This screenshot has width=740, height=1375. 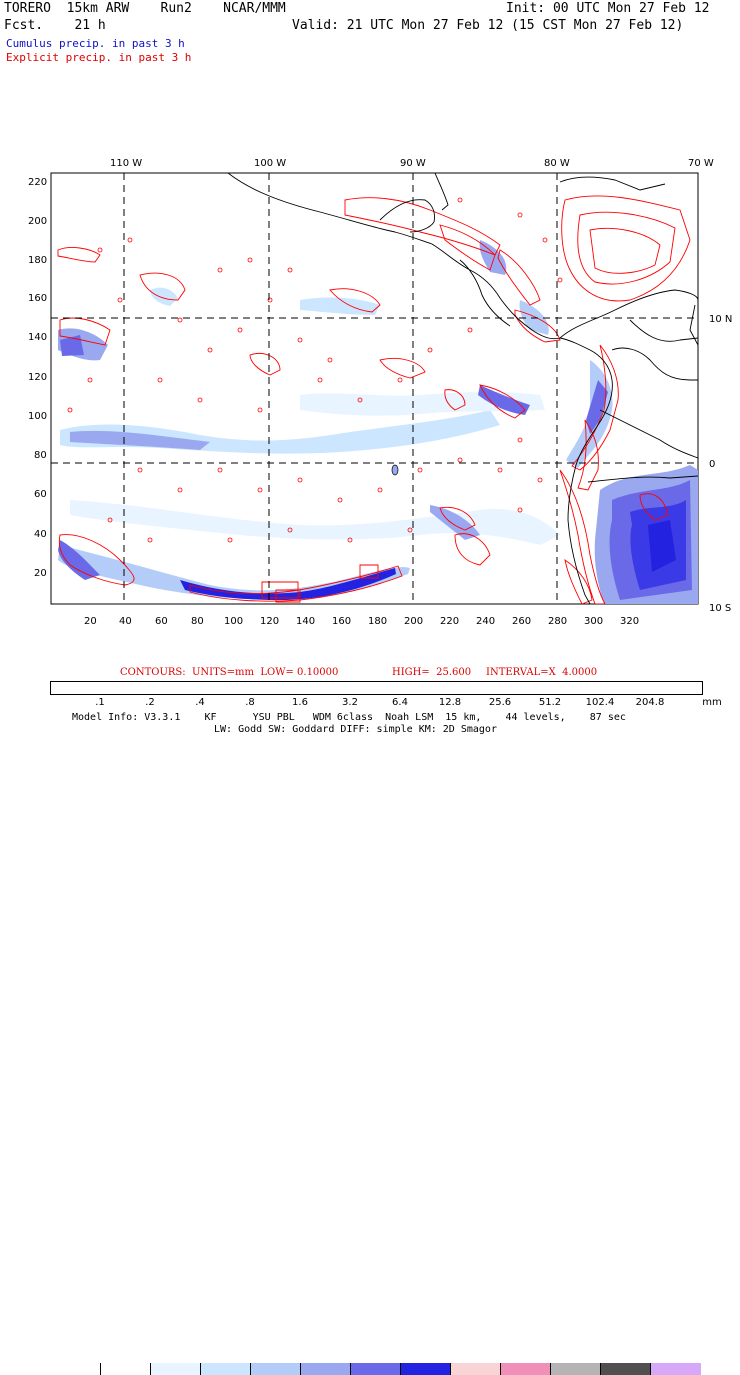 I want to click on legend-label: 3.2, so click(x=350, y=702).